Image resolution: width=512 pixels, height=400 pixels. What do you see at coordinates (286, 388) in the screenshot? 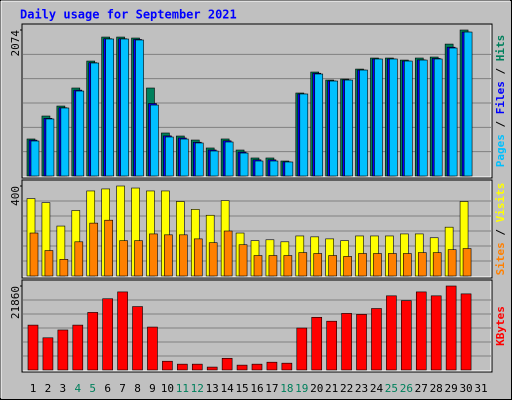
I see `x-tick-label: 18` at bounding box center [286, 388].